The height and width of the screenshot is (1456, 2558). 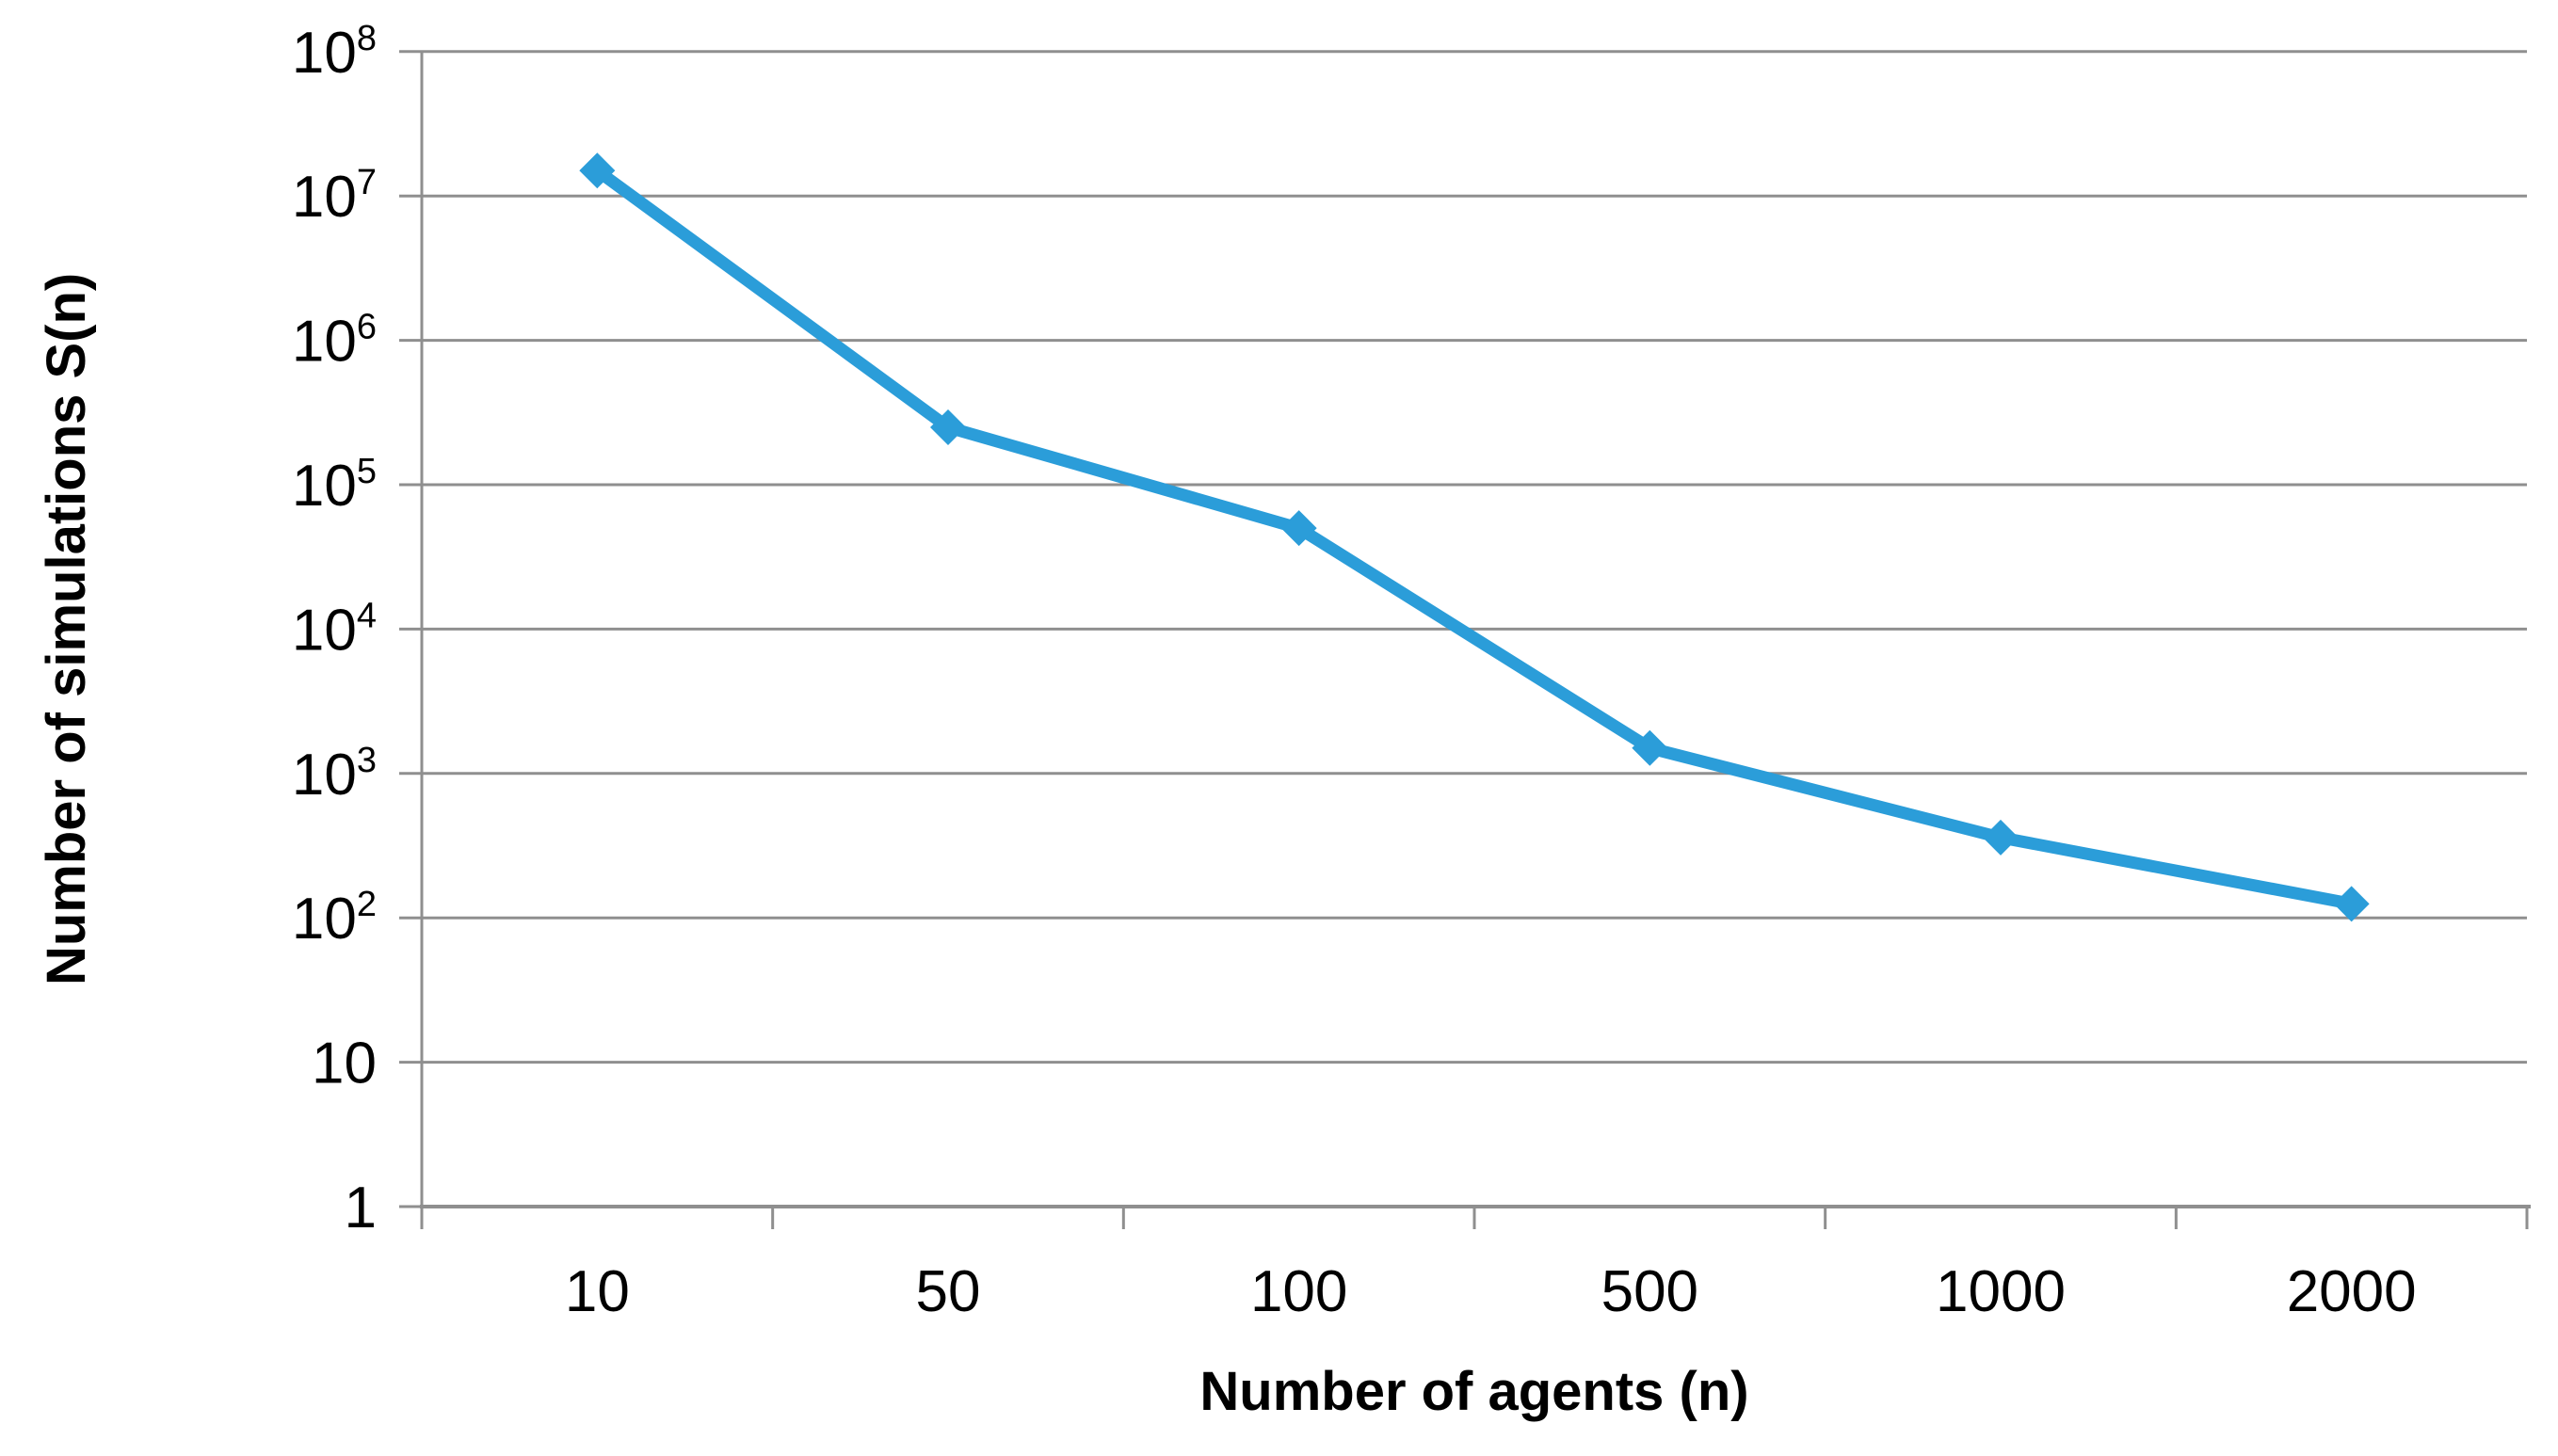 I want to click on y-tick-label: 10³, so click(x=334, y=774).